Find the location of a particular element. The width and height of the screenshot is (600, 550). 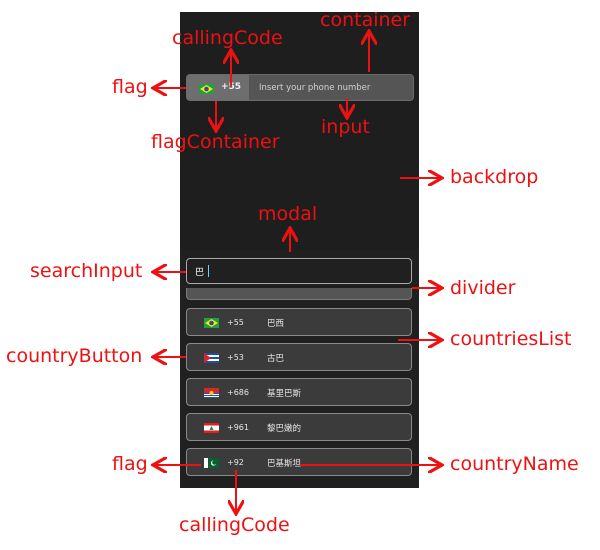

search-input: 巴 is located at coordinates (299, 271).